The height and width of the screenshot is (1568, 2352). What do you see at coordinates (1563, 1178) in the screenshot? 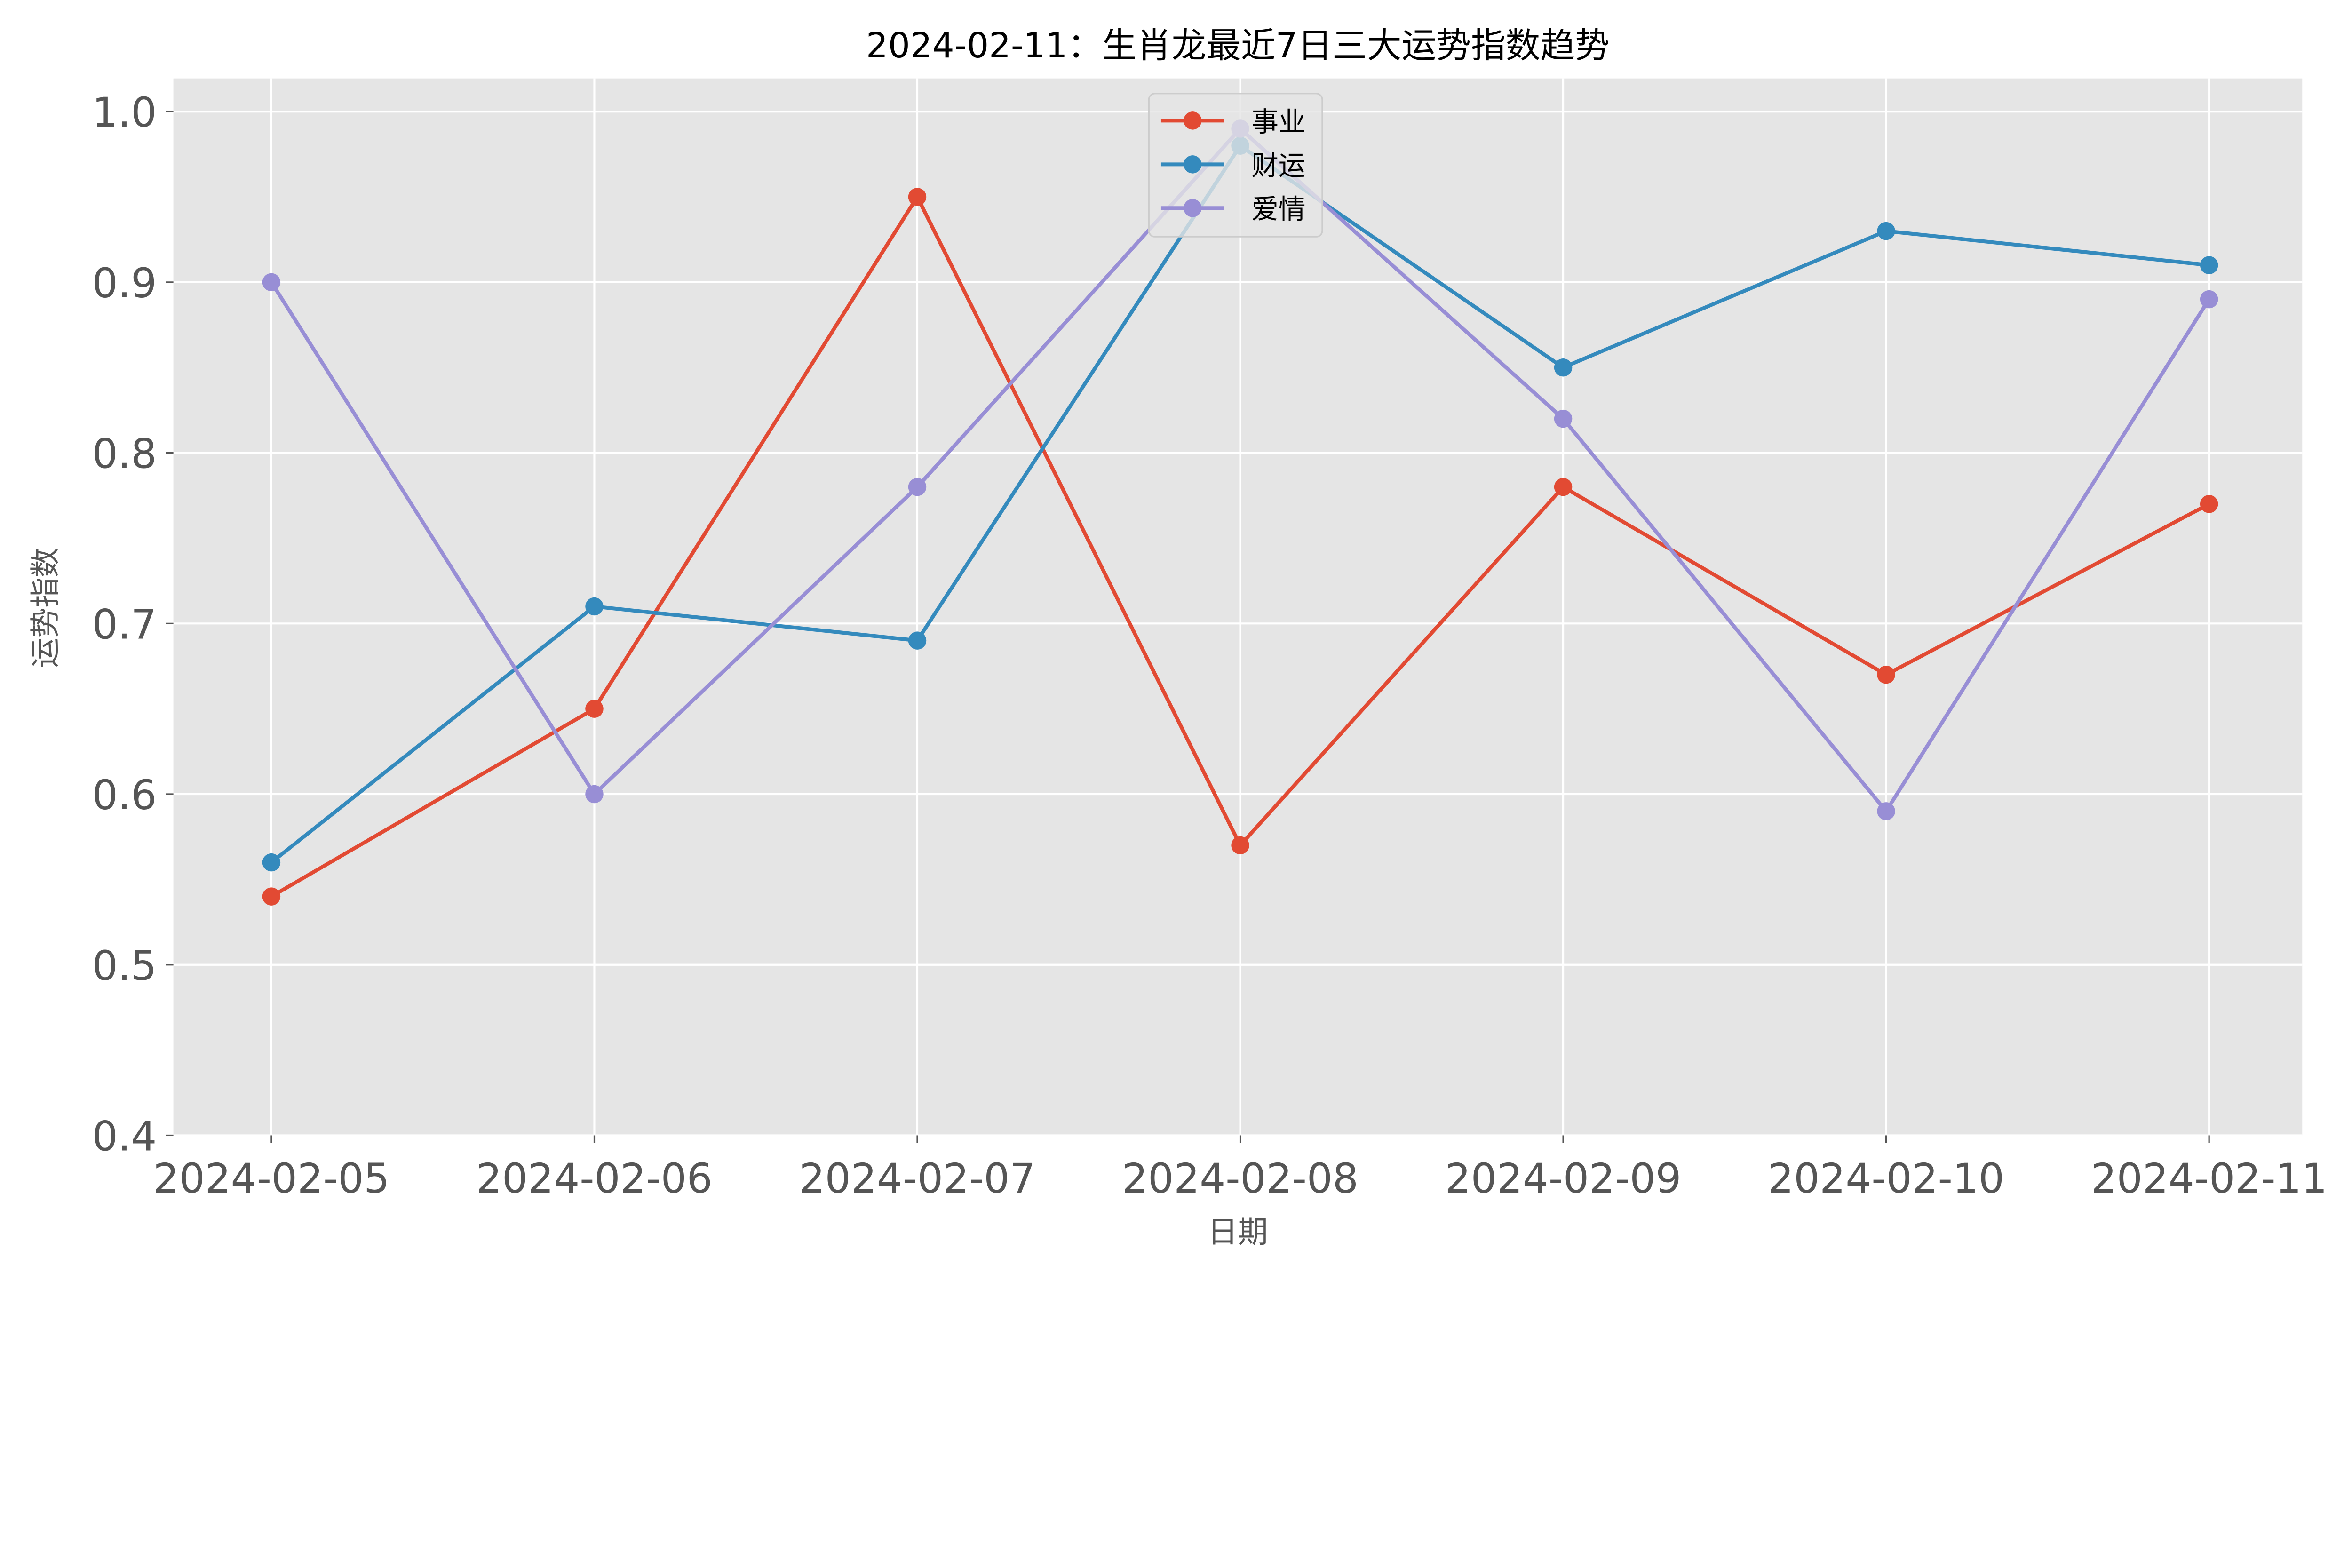
I see `x-tick-label: 2024-02-09` at bounding box center [1563, 1178].